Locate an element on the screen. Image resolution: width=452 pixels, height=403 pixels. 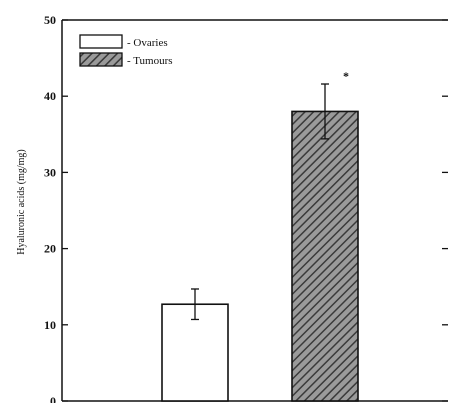
annotations: * is located at coordinates (346, 76).